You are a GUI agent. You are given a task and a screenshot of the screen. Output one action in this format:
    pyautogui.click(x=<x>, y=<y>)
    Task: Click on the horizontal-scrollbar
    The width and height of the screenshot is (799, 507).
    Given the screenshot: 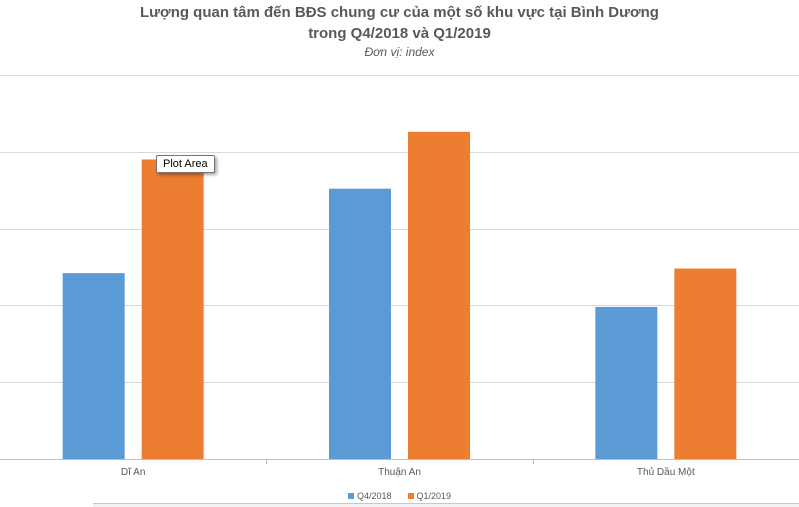 What is the action you would take?
    pyautogui.click(x=446, y=505)
    